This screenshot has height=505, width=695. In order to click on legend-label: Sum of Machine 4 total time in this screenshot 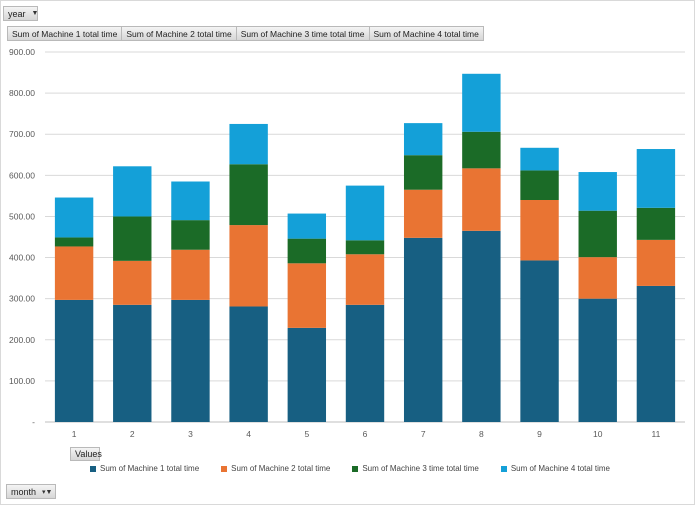, I will do `click(560, 468)`.